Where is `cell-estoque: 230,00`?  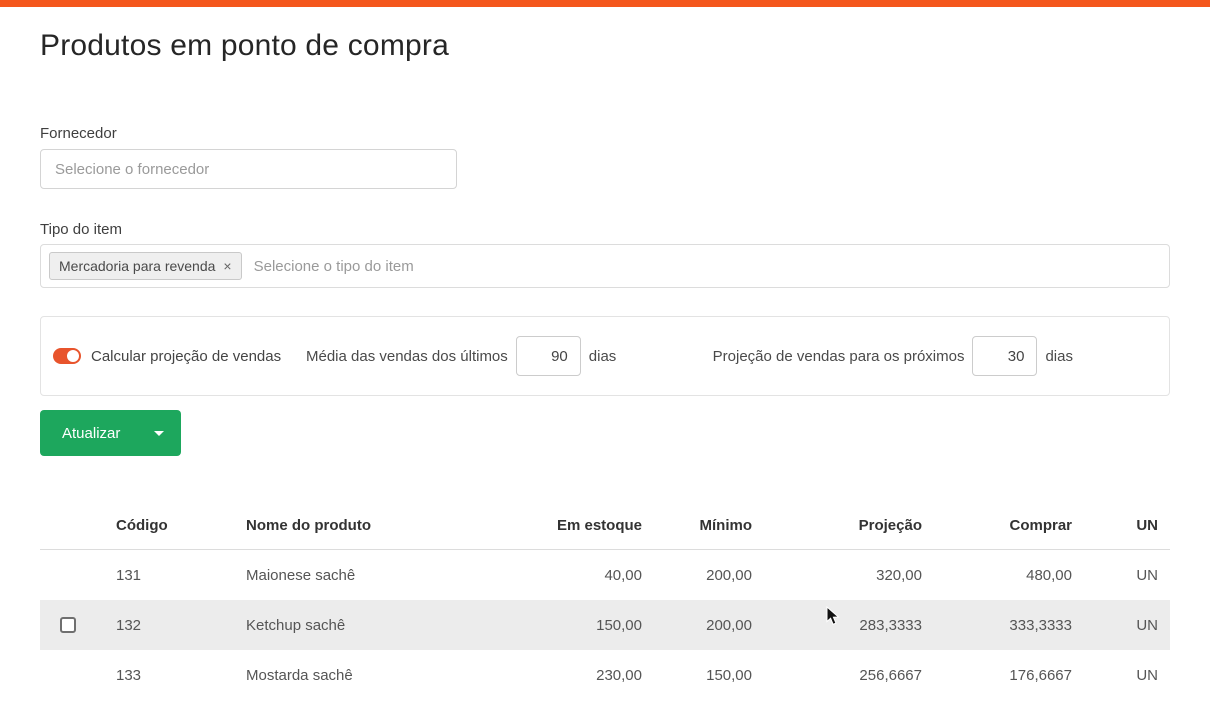 cell-estoque: 230,00 is located at coordinates (619, 675).